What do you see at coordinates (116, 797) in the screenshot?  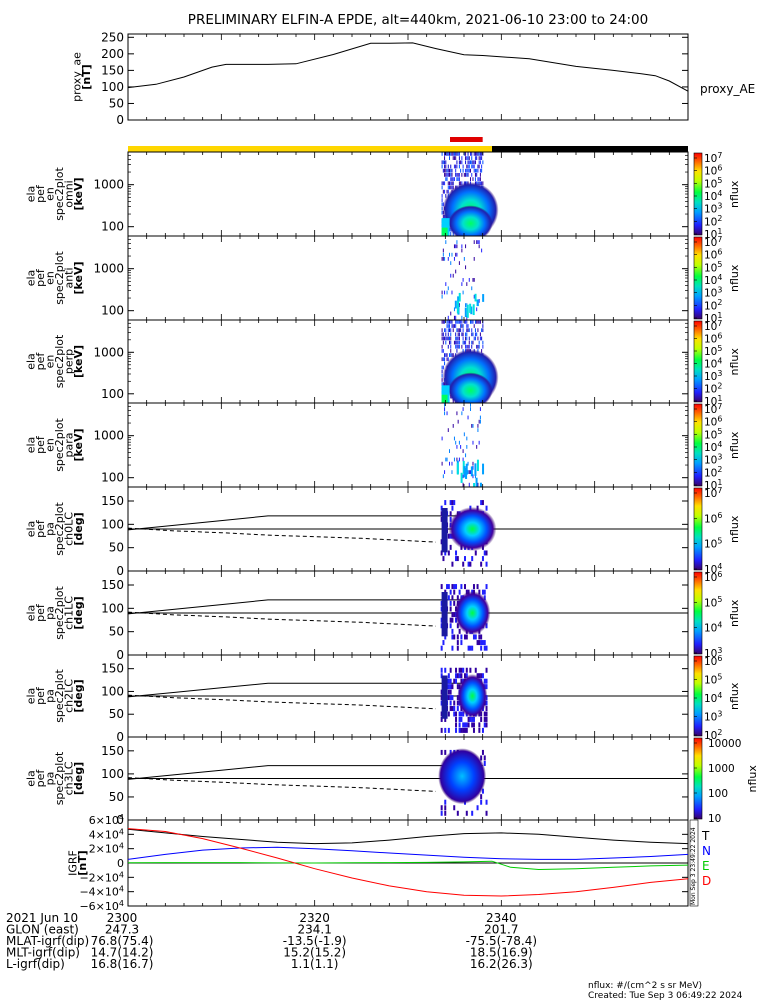 I see `y-tick-label: 50` at bounding box center [116, 797].